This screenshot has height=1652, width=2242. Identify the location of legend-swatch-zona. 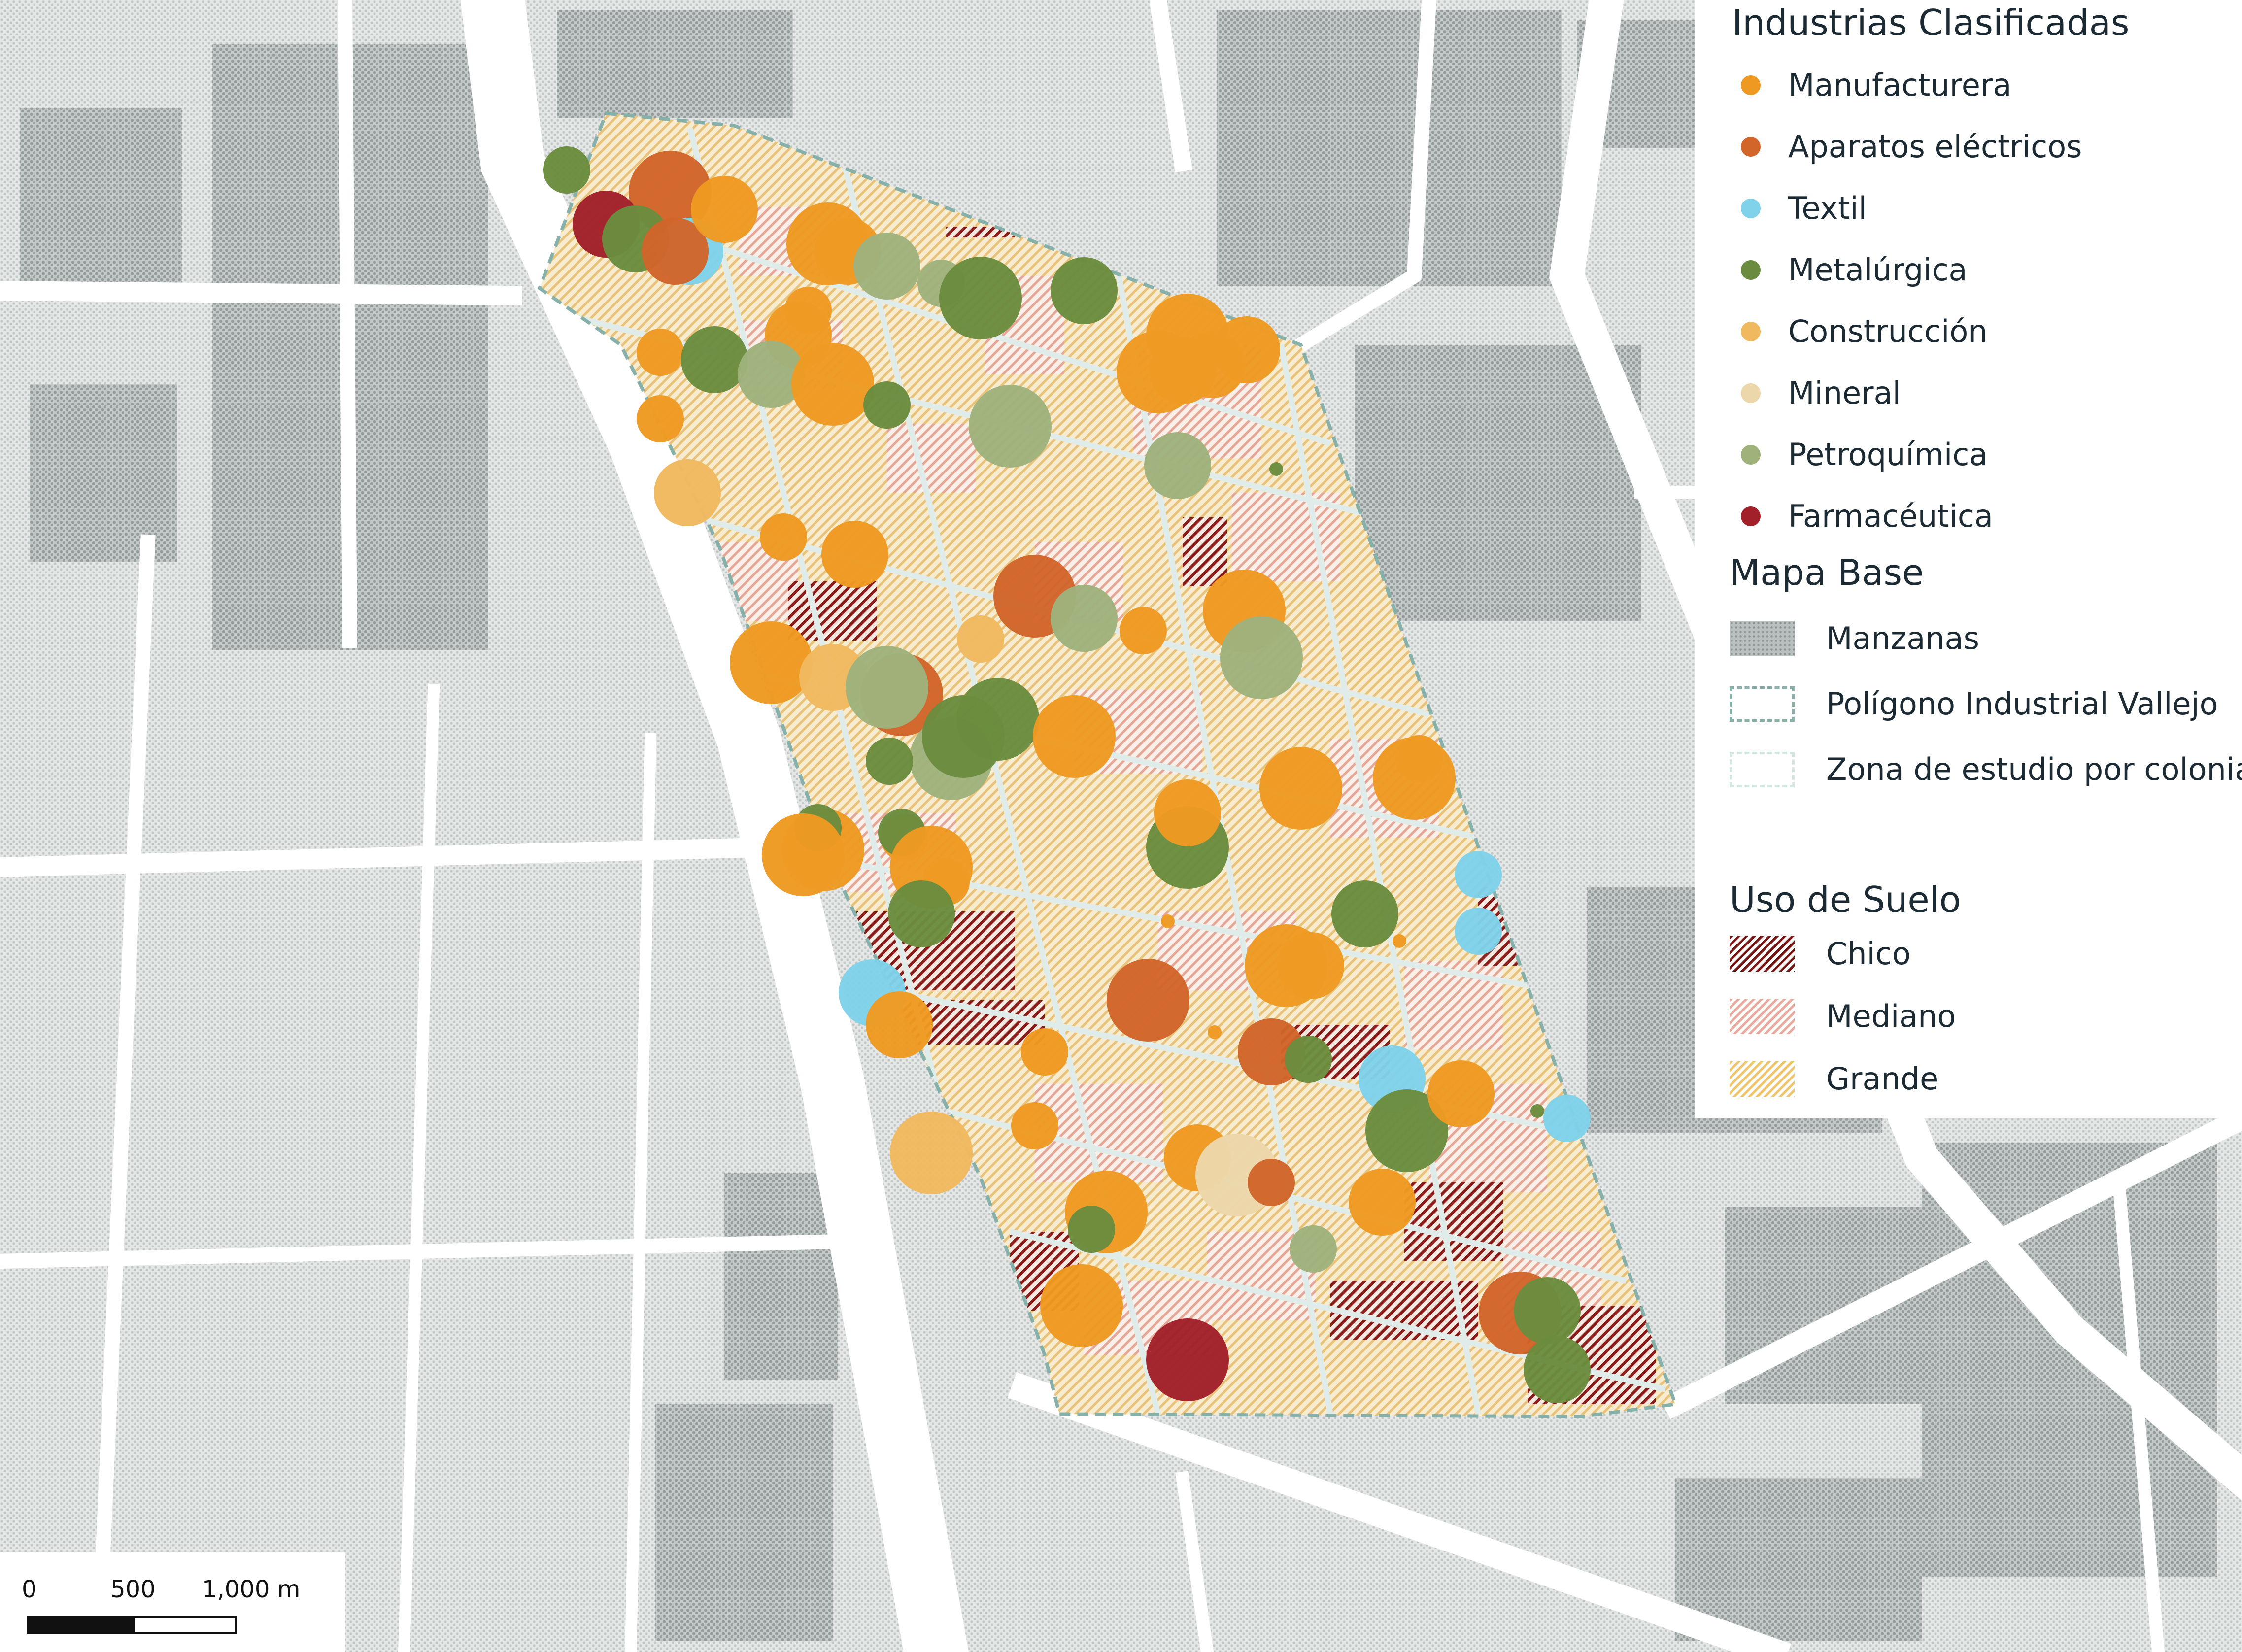
(1762, 769).